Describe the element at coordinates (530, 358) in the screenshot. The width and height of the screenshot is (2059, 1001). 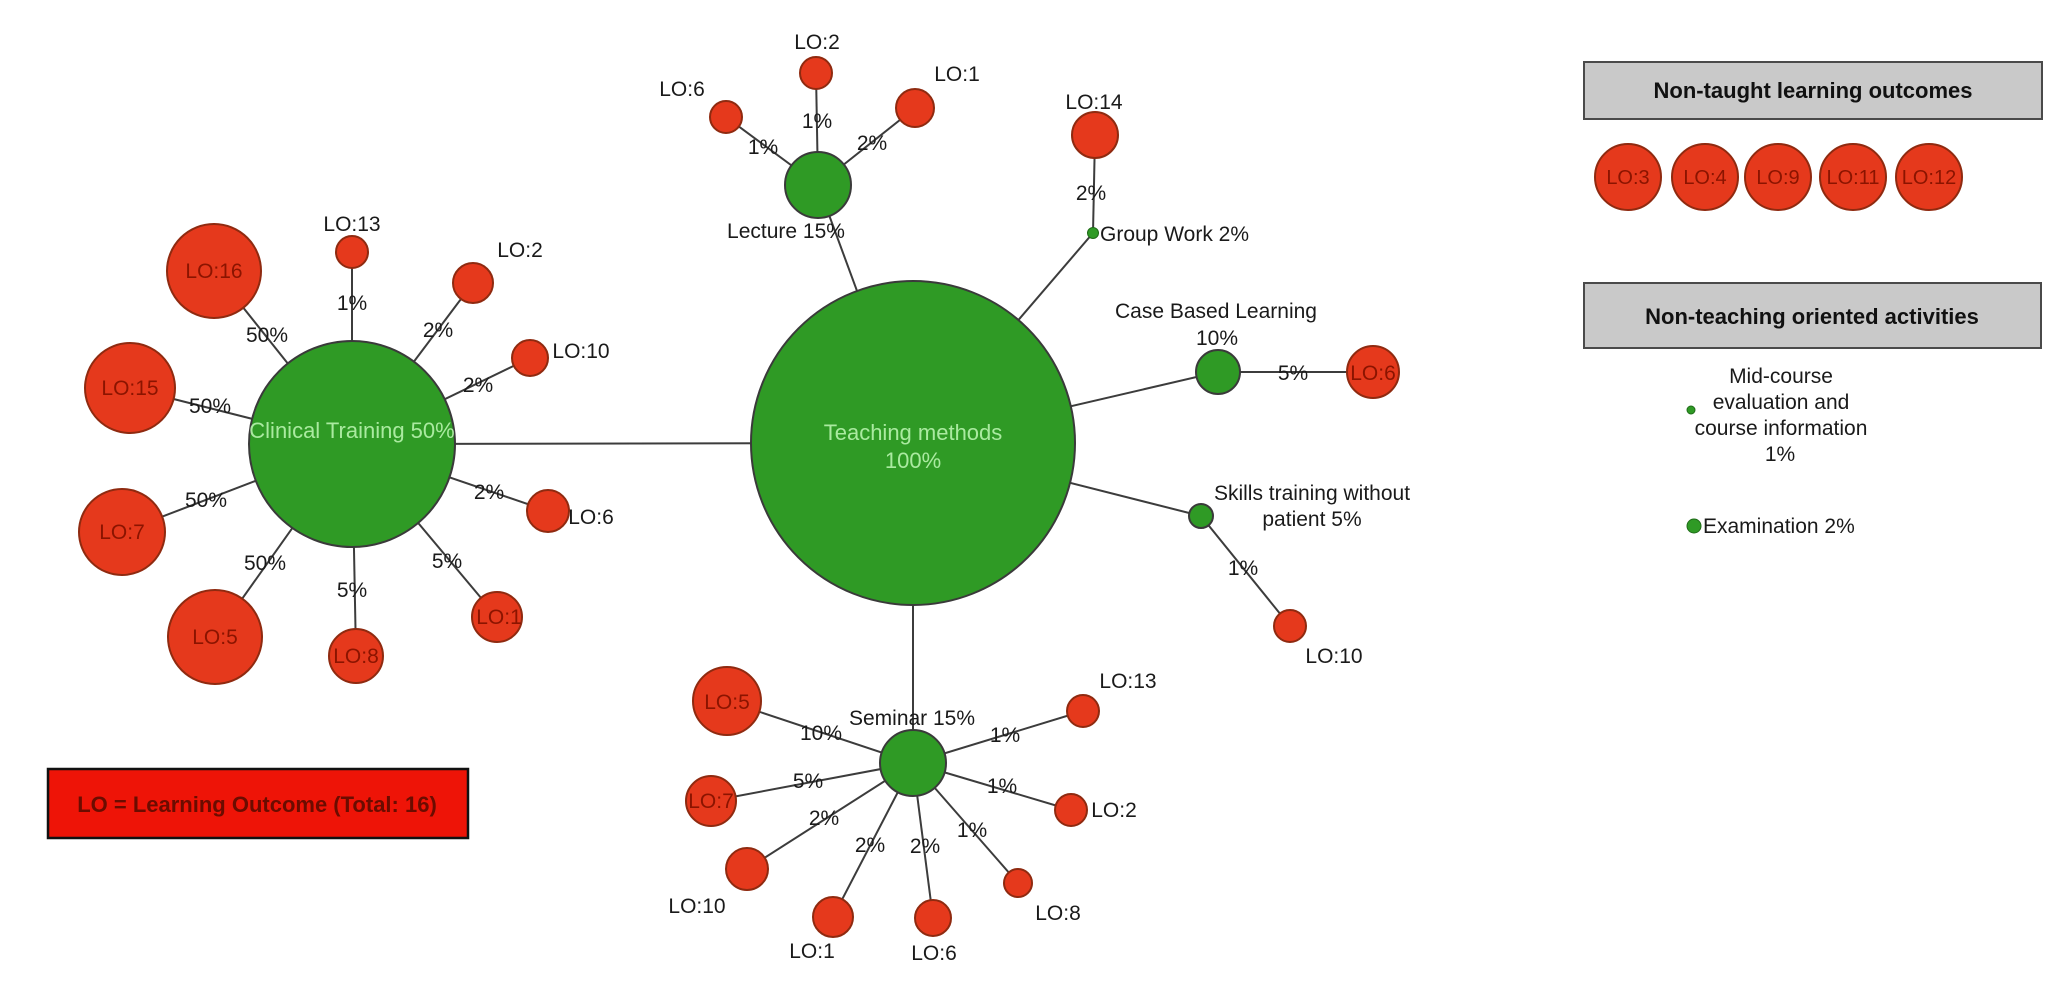
I see `clinical-lo10-circle` at that location.